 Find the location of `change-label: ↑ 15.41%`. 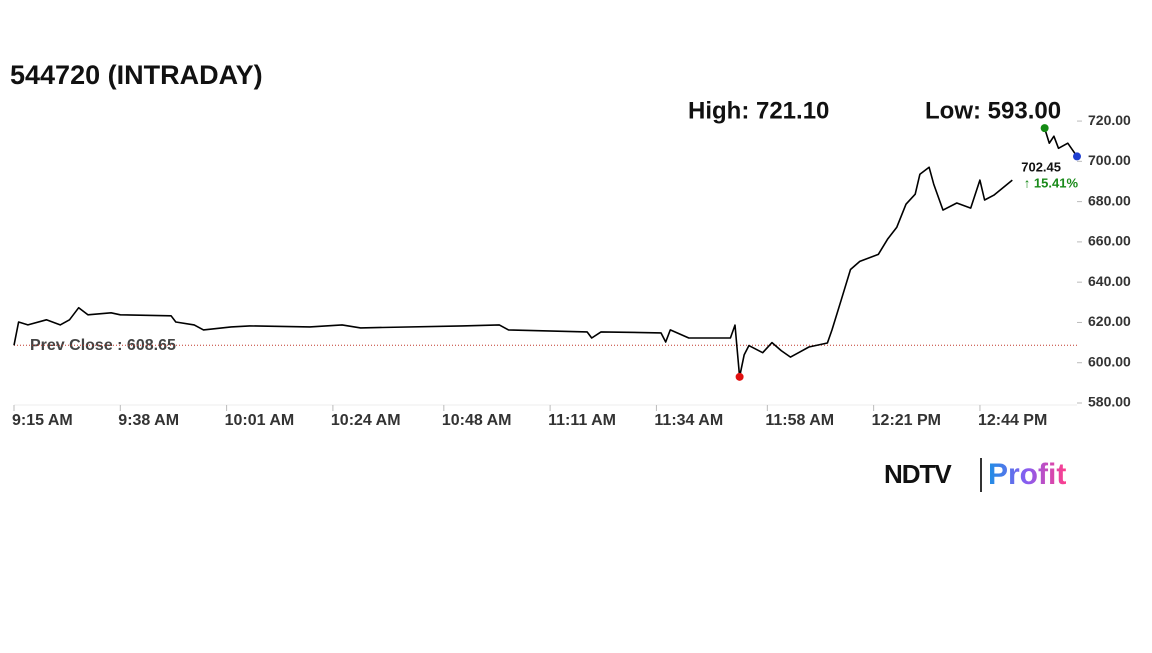

change-label: ↑ 15.41% is located at coordinates (1051, 182).